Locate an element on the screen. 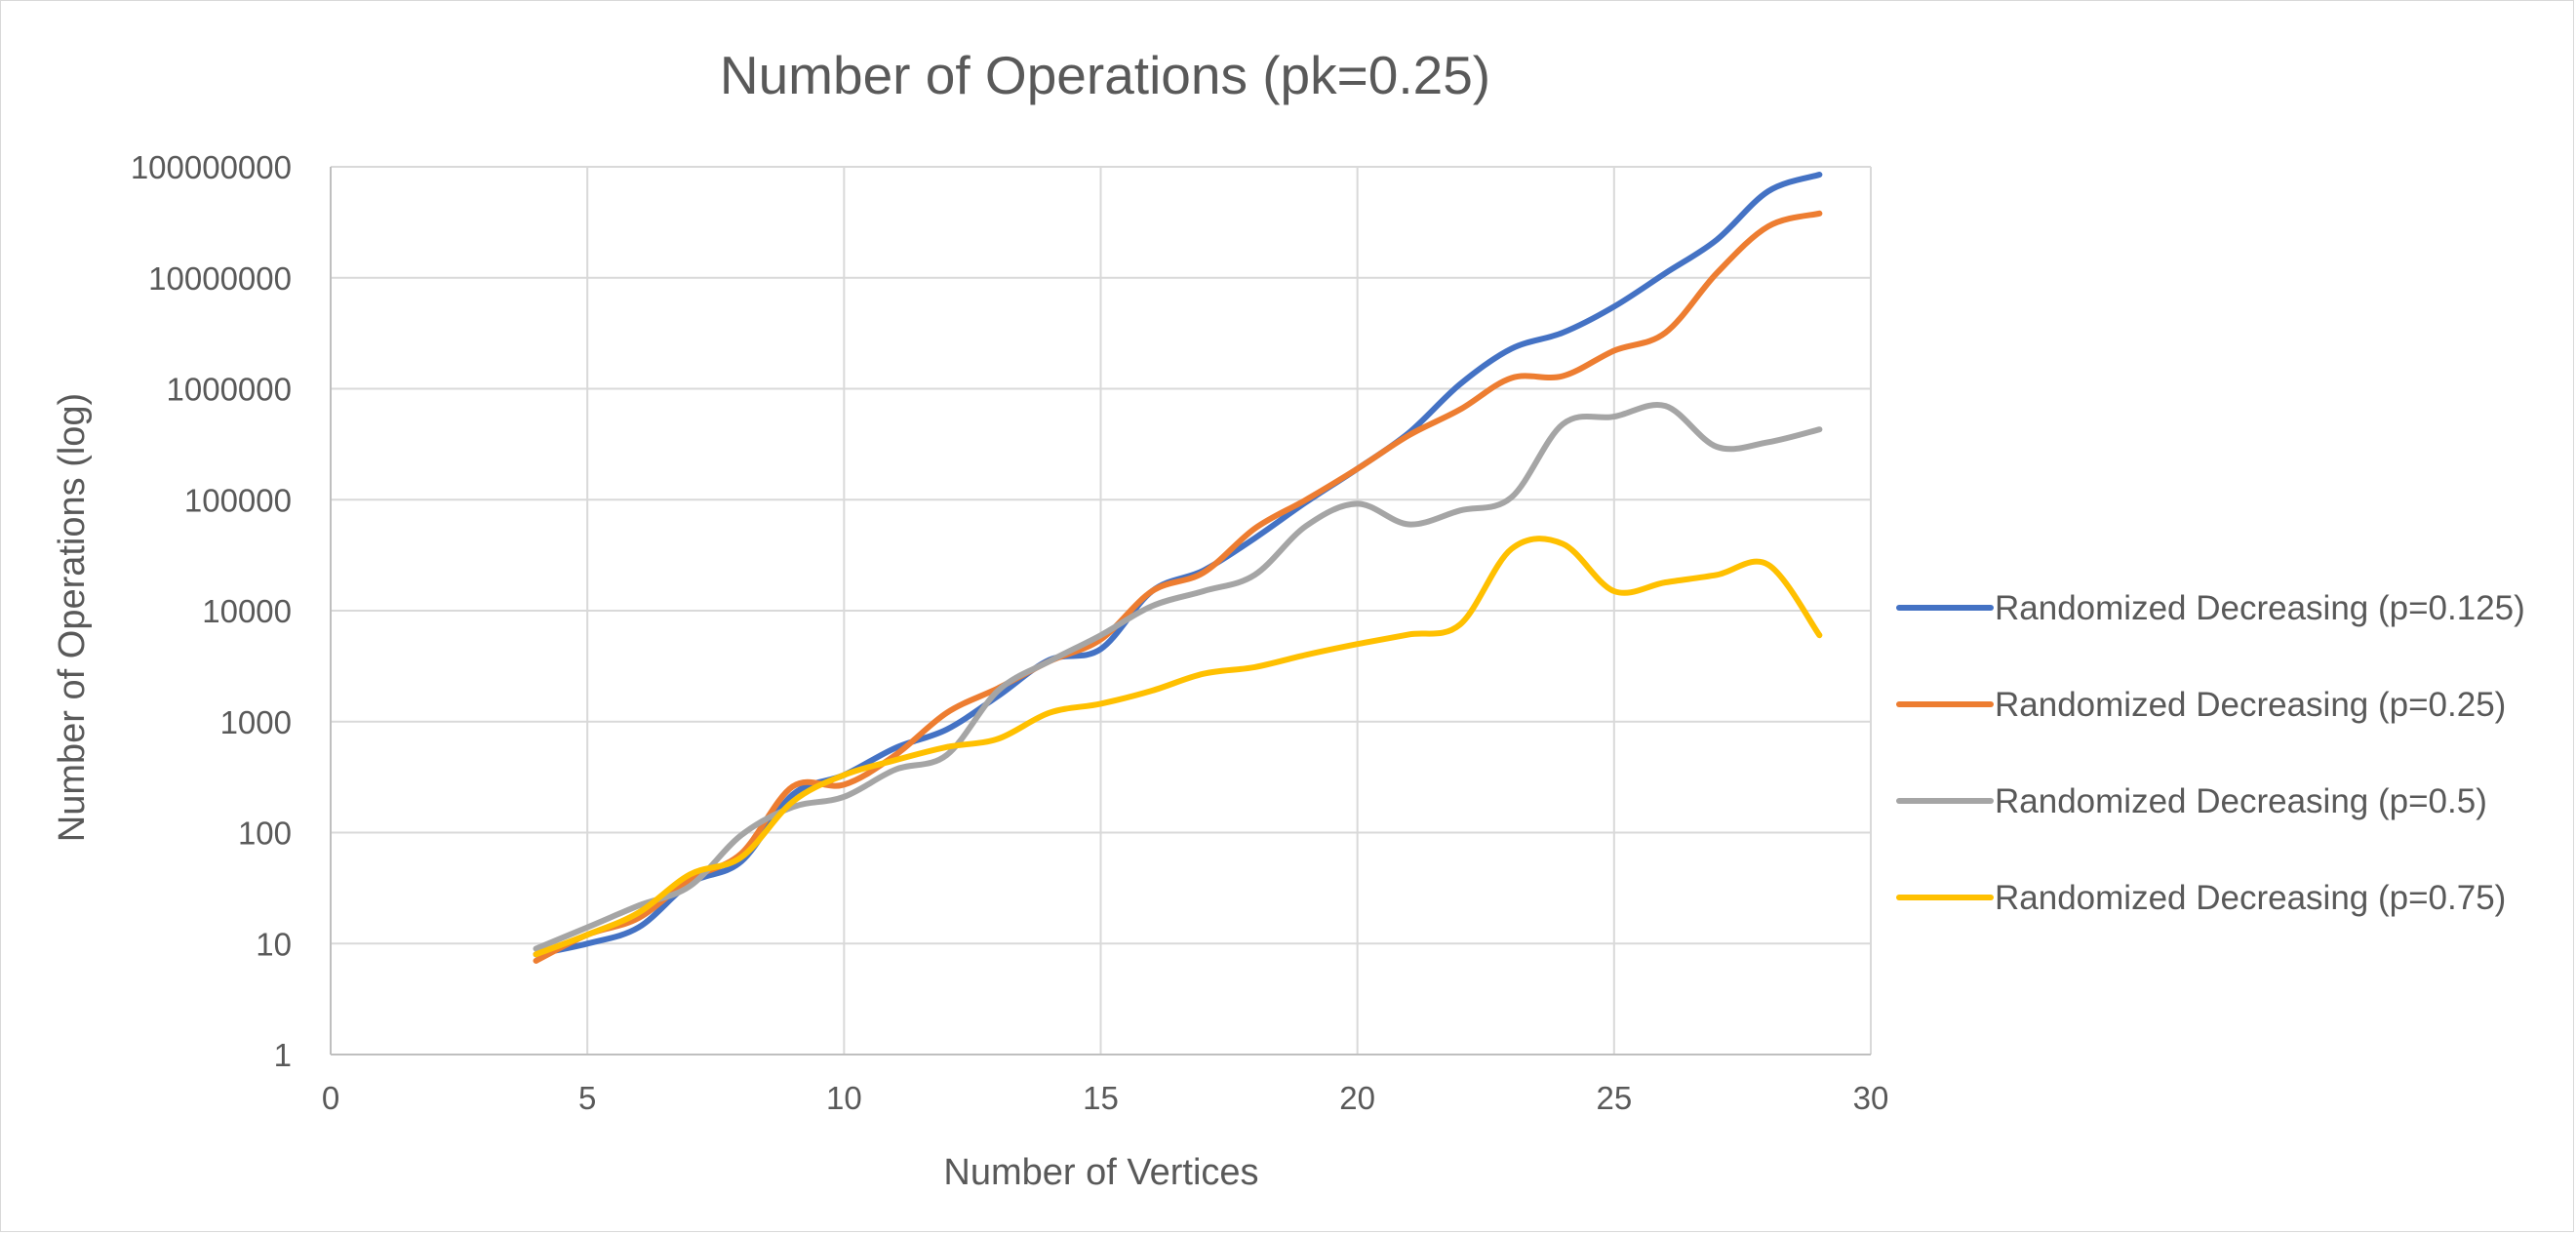  x-tick-label: 25 is located at coordinates (1614, 1098).